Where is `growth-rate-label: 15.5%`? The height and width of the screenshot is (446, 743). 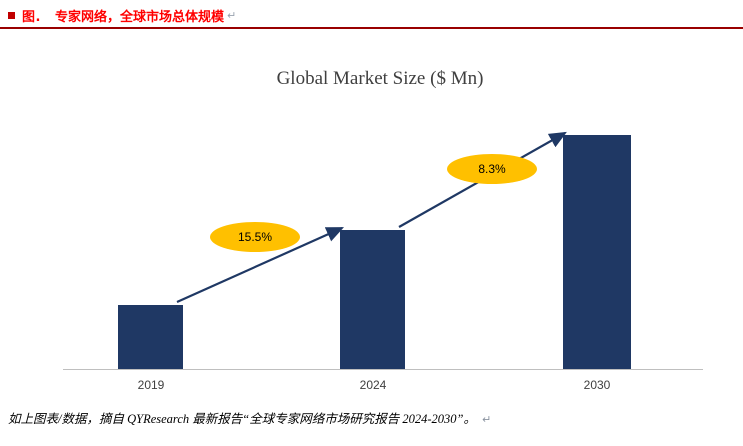
growth-rate-label: 15.5% is located at coordinates (255, 237).